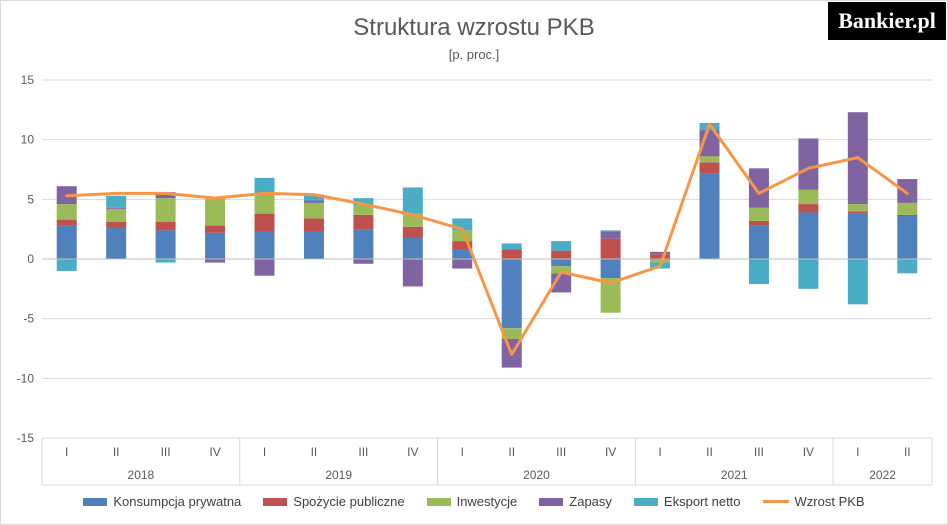  What do you see at coordinates (882, 475) in the screenshot?
I see `year-group-label: 2022` at bounding box center [882, 475].